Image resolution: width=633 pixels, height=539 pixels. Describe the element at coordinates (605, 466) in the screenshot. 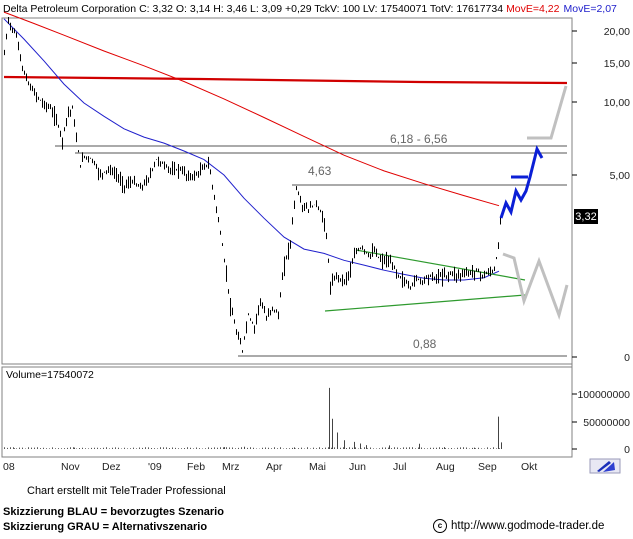

I see `draw-tool-icon` at that location.